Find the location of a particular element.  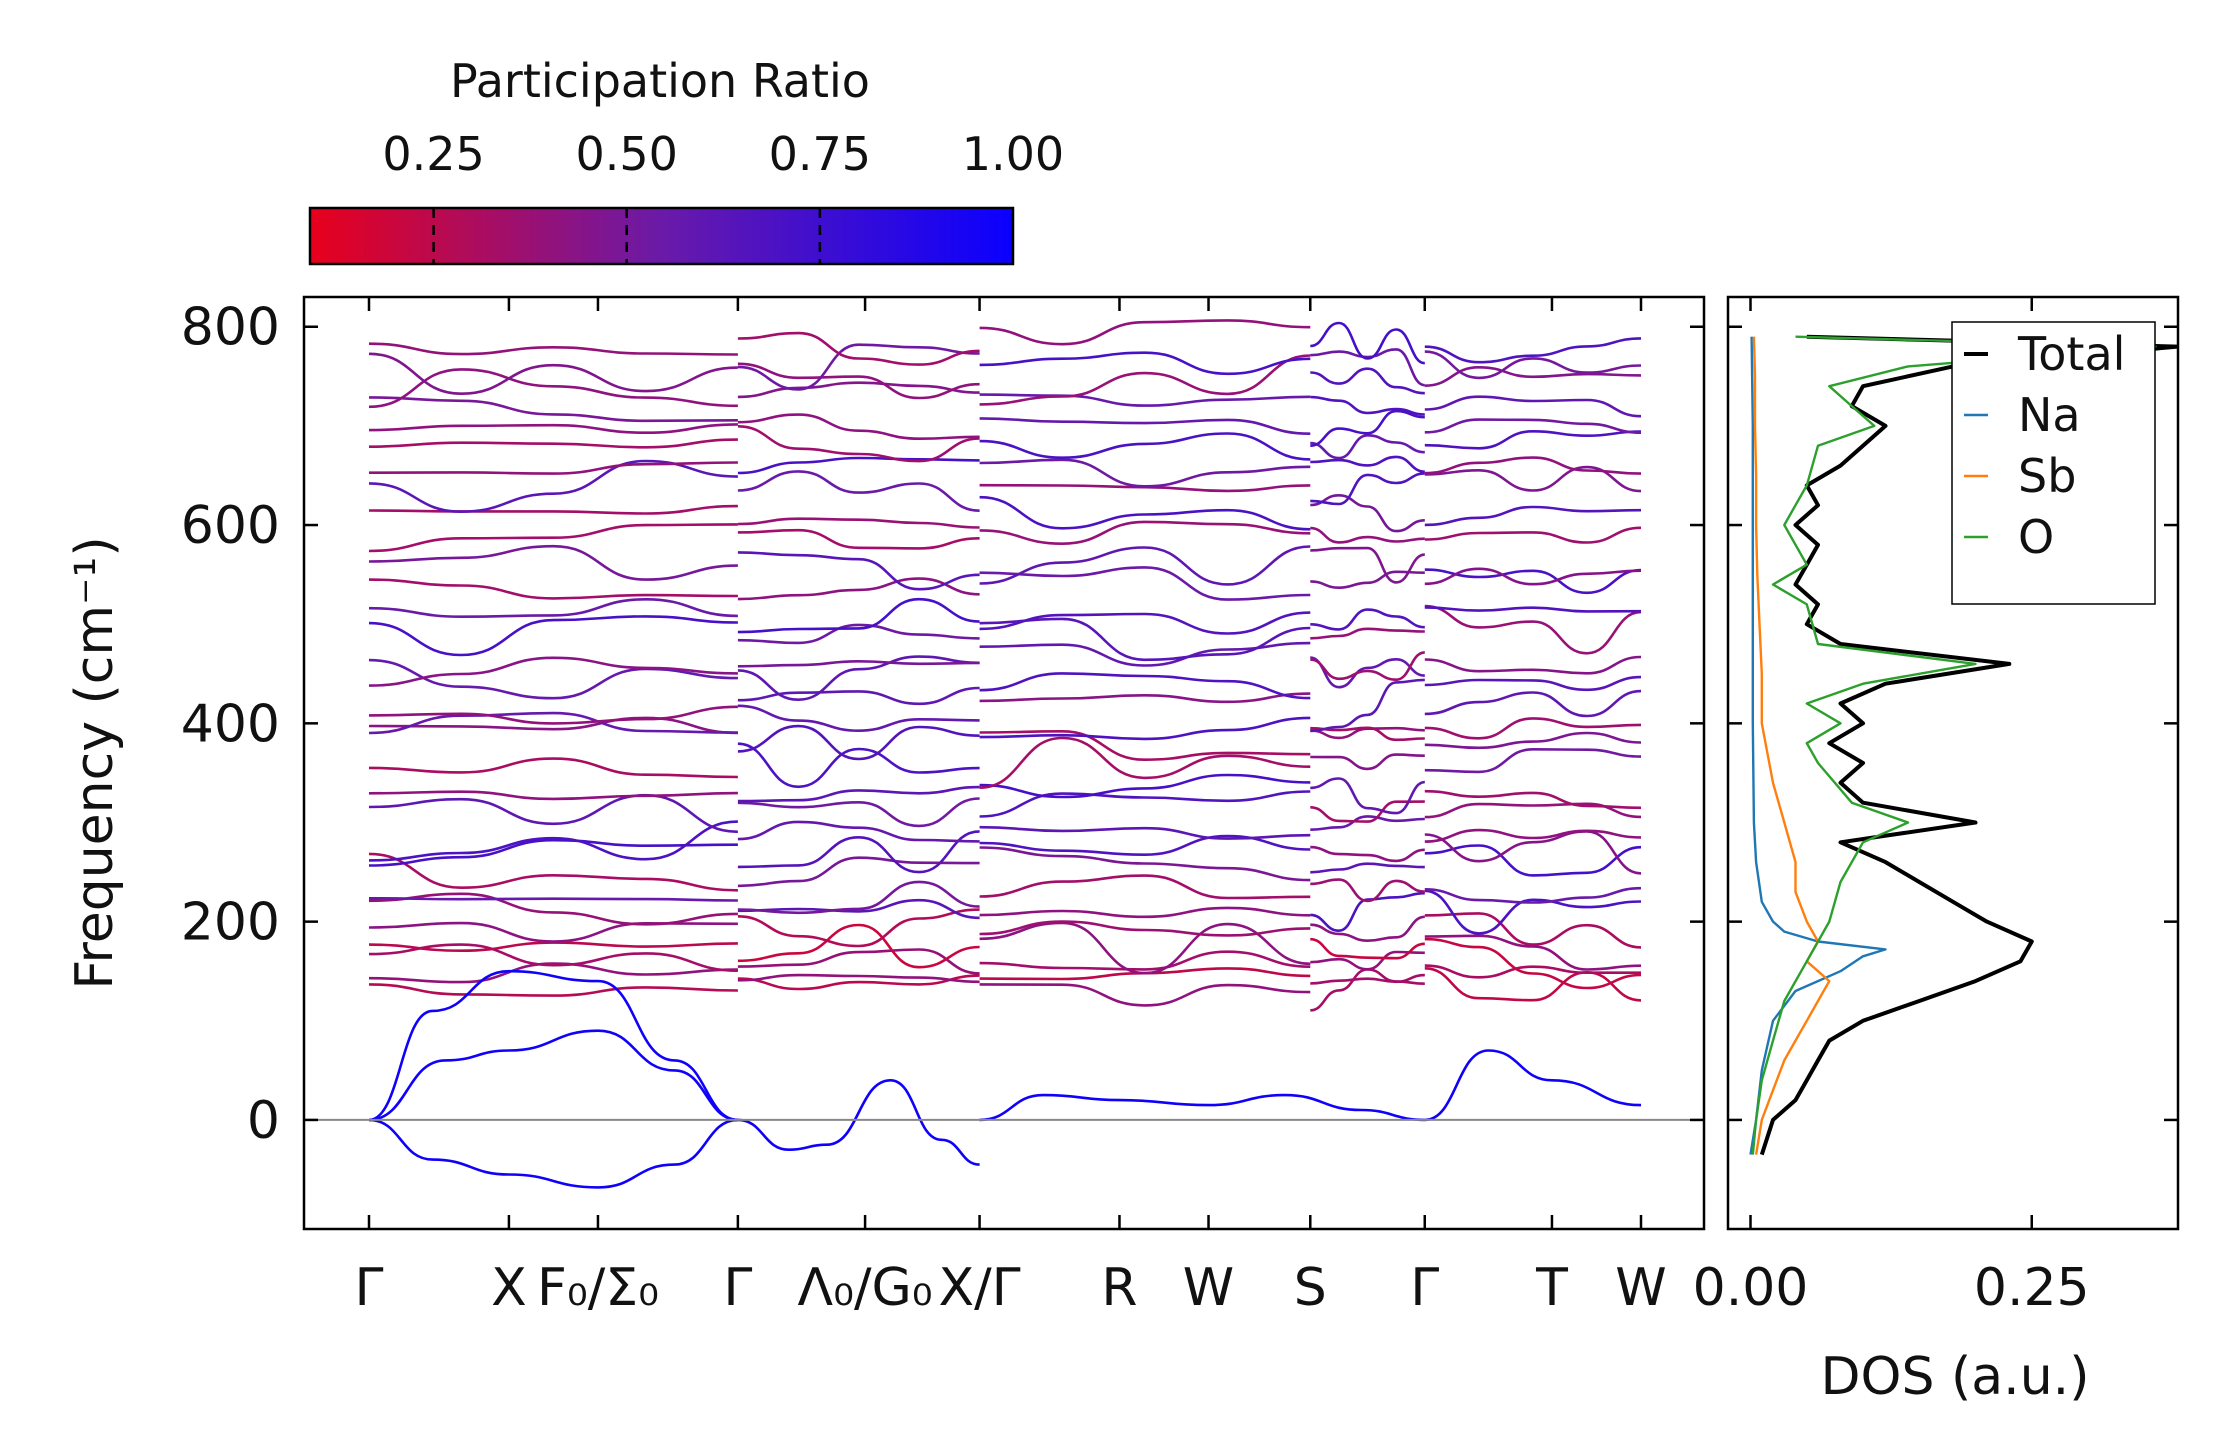

dos-frequency-ticks is located at coordinates (1953, 723).